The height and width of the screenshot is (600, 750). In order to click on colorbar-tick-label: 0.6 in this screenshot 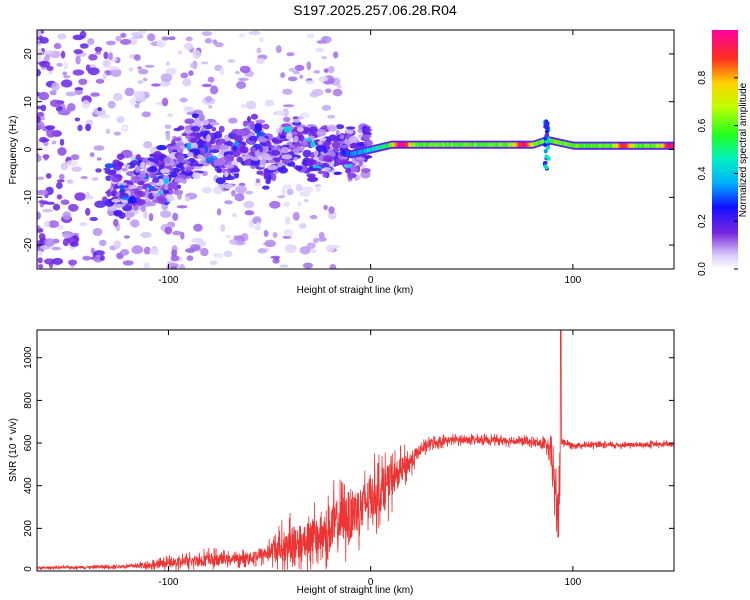, I will do `click(702, 125)`.